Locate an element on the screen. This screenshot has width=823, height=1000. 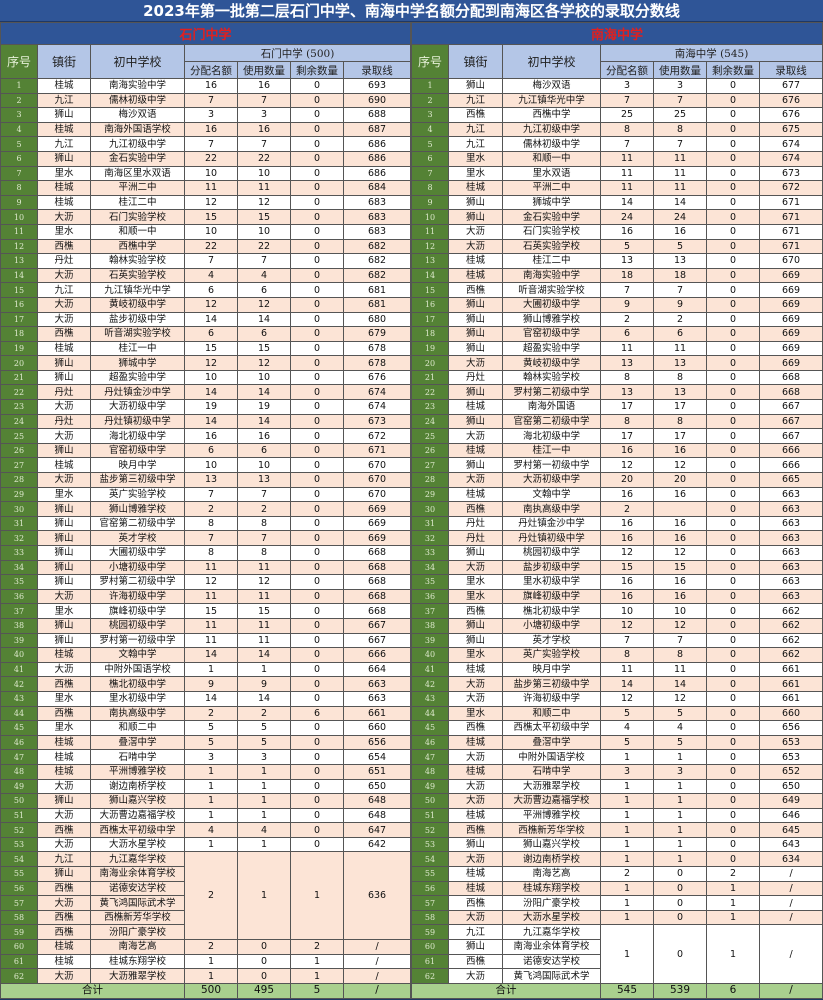
row-number: 23 is located at coordinates (19, 407).